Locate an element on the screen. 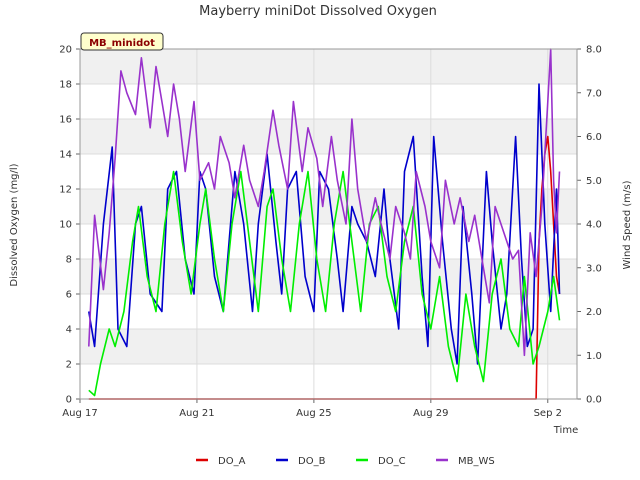 The height and width of the screenshot is (480, 640). y2-tick-label: 5.0 is located at coordinates (594, 181).